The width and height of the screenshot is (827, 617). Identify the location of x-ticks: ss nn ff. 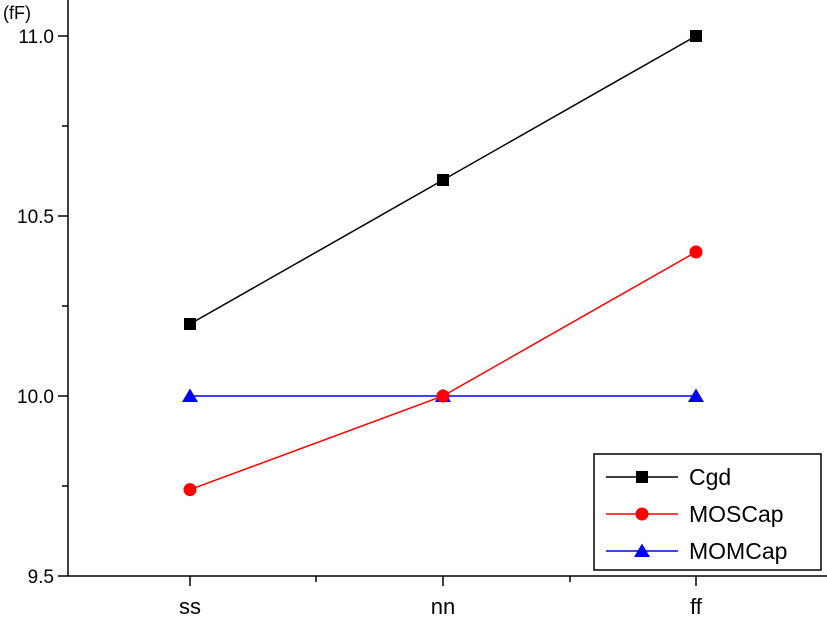
(441, 596).